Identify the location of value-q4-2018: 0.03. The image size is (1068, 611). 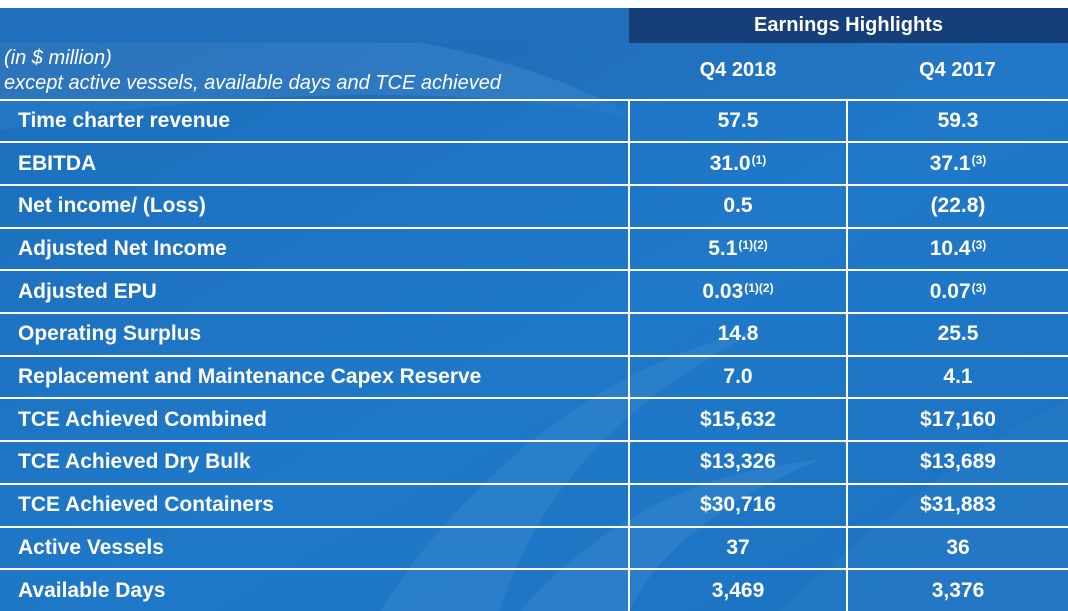
(723, 291).